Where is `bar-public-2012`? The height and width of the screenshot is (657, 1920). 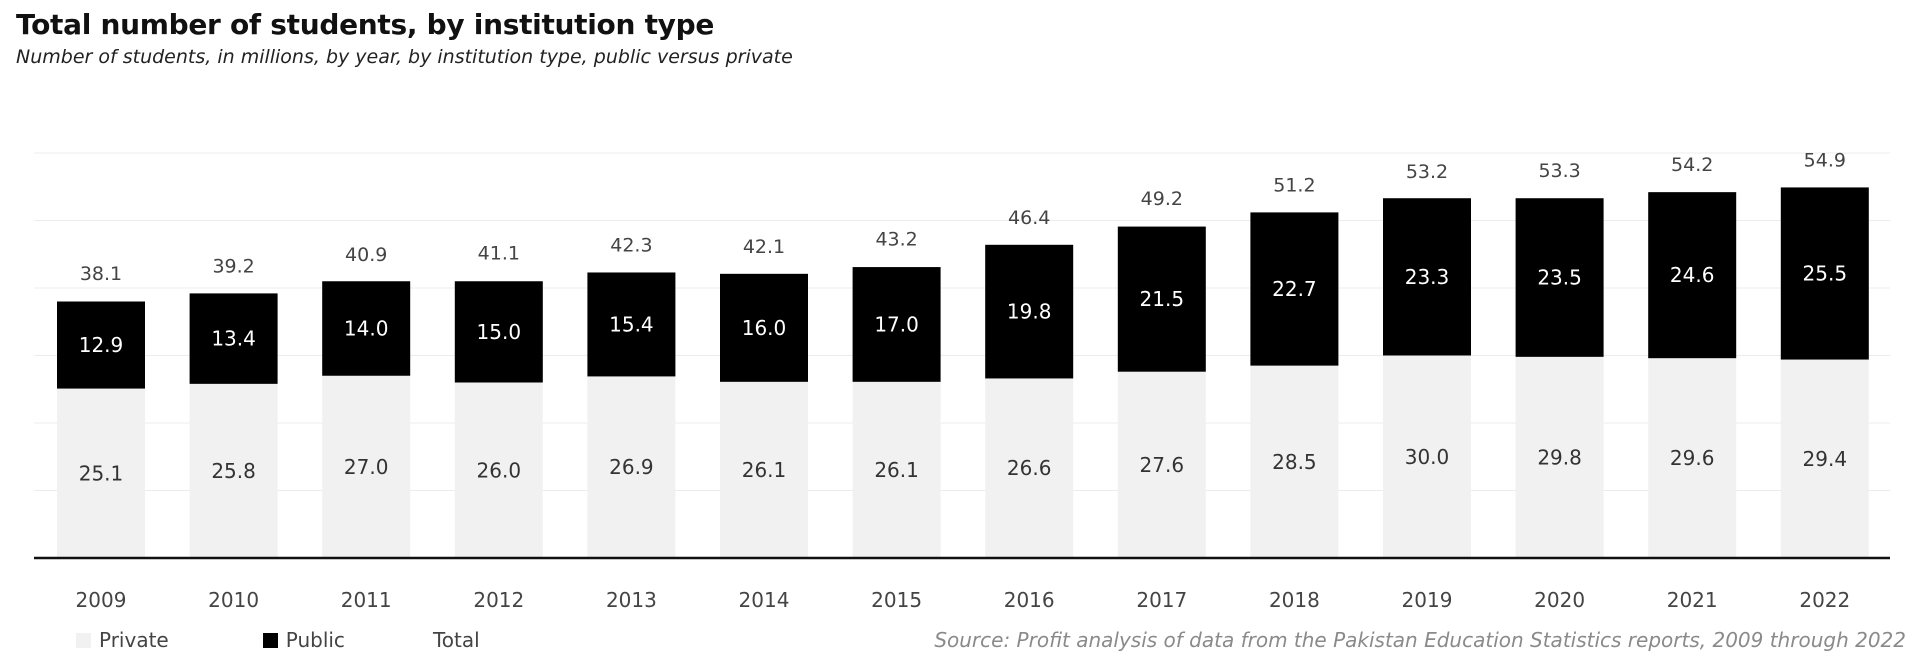 bar-public-2012 is located at coordinates (498, 332).